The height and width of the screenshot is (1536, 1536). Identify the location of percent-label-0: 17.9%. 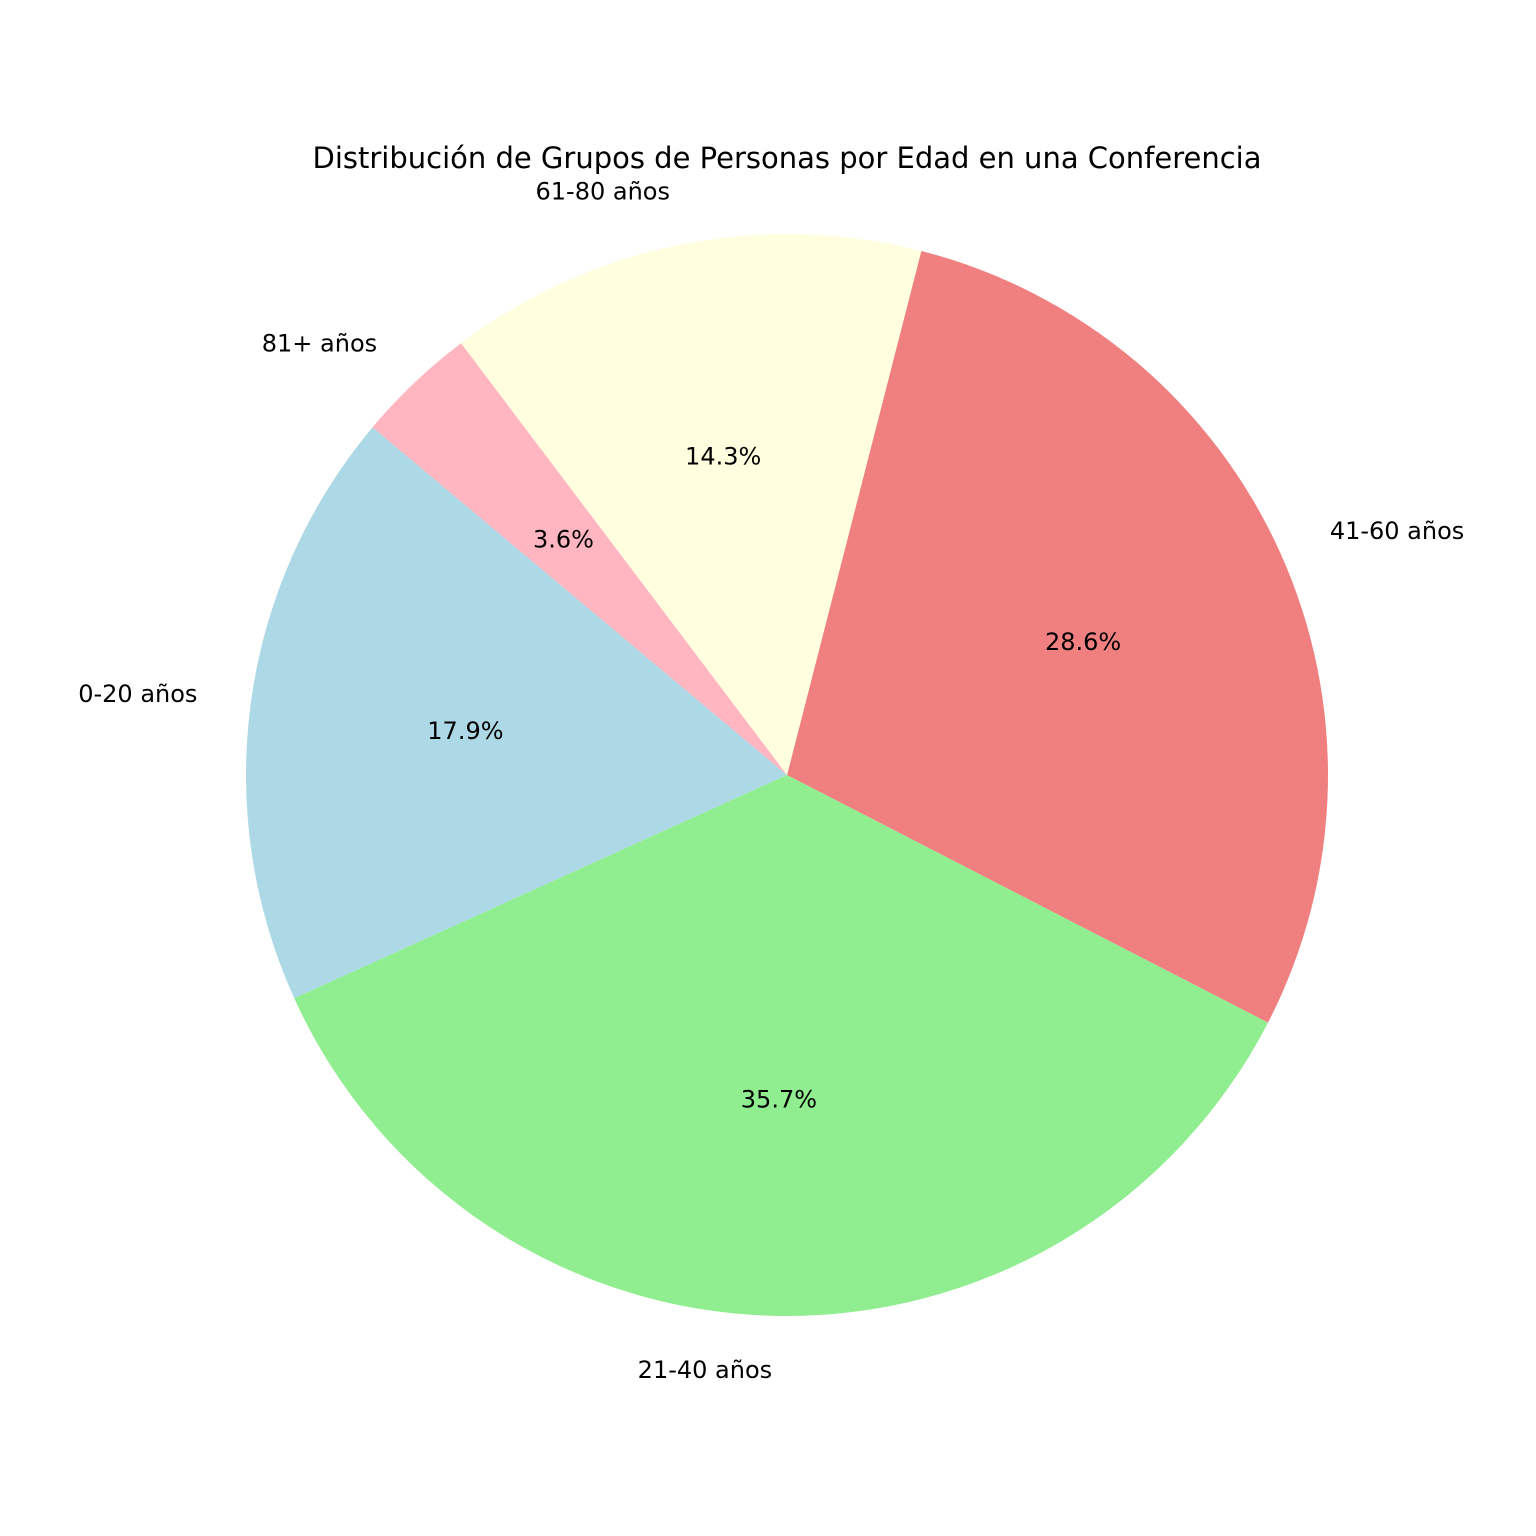
(465, 731).